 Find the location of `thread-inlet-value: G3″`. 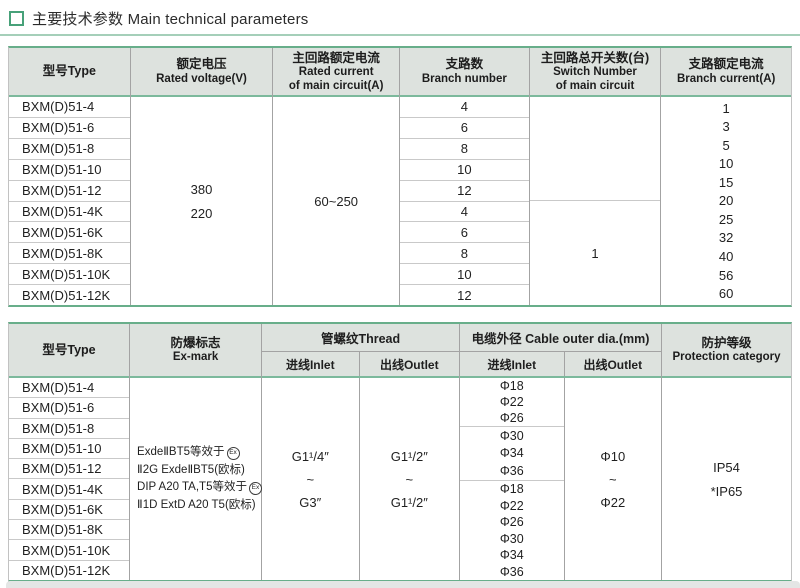

thread-inlet-value: G3″ is located at coordinates (310, 502).